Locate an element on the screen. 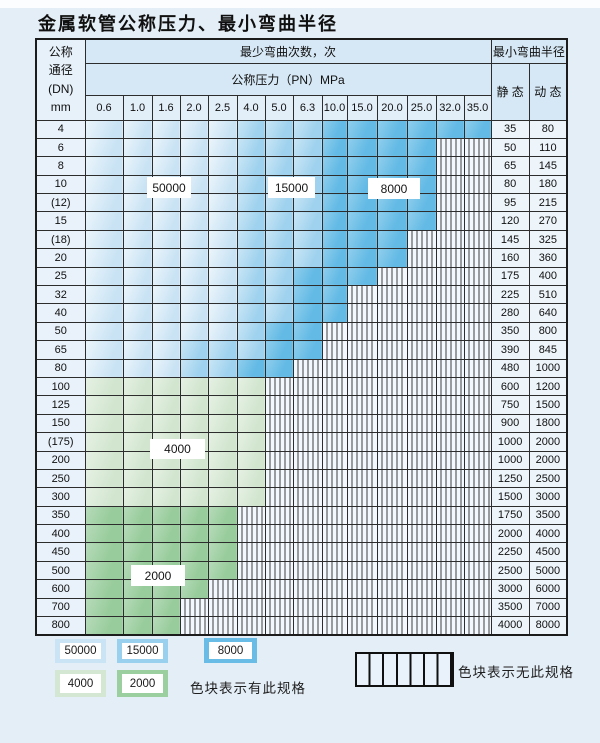  static-value-cell: 225 is located at coordinates (510, 295).